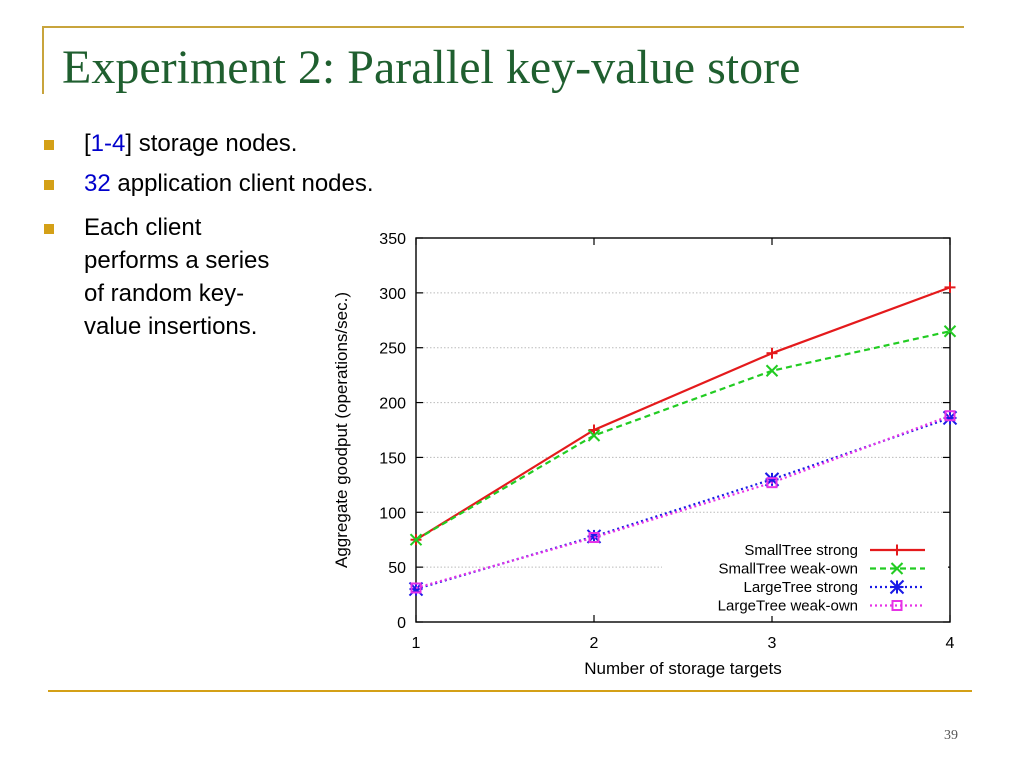  What do you see at coordinates (416, 643) in the screenshot?
I see `x-tick-label: 1` at bounding box center [416, 643].